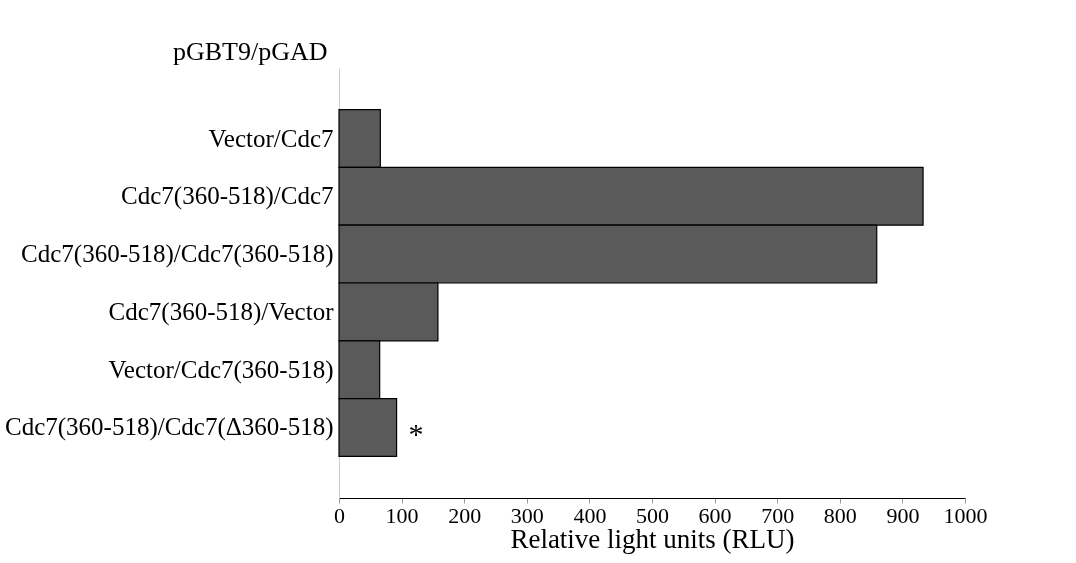 Image resolution: width=1076 pixels, height=563 pixels. What do you see at coordinates (169, 427) in the screenshot?
I see `y-tick-label: Cdc7(360-518)/Cdc7(Δ360-518)` at bounding box center [169, 427].